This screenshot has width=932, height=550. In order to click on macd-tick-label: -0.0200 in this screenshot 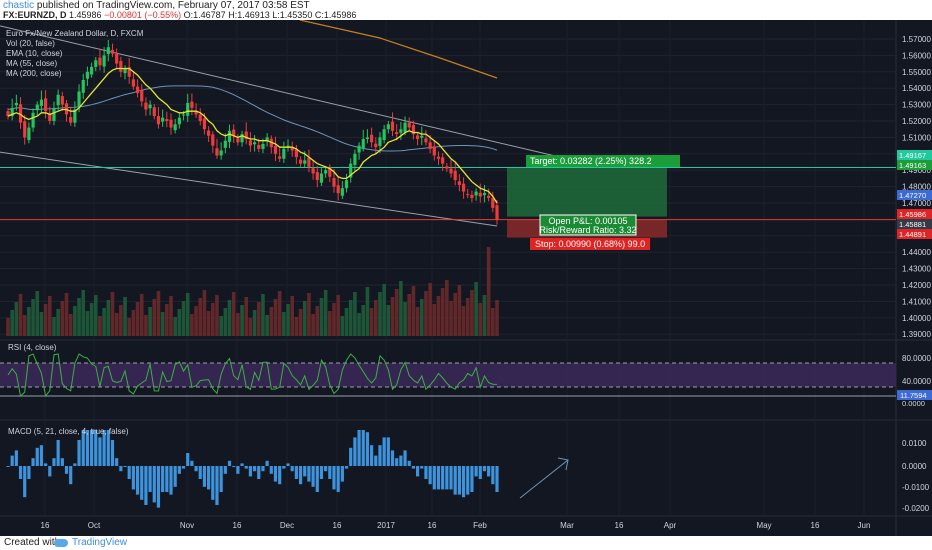, I will do `click(916, 508)`.